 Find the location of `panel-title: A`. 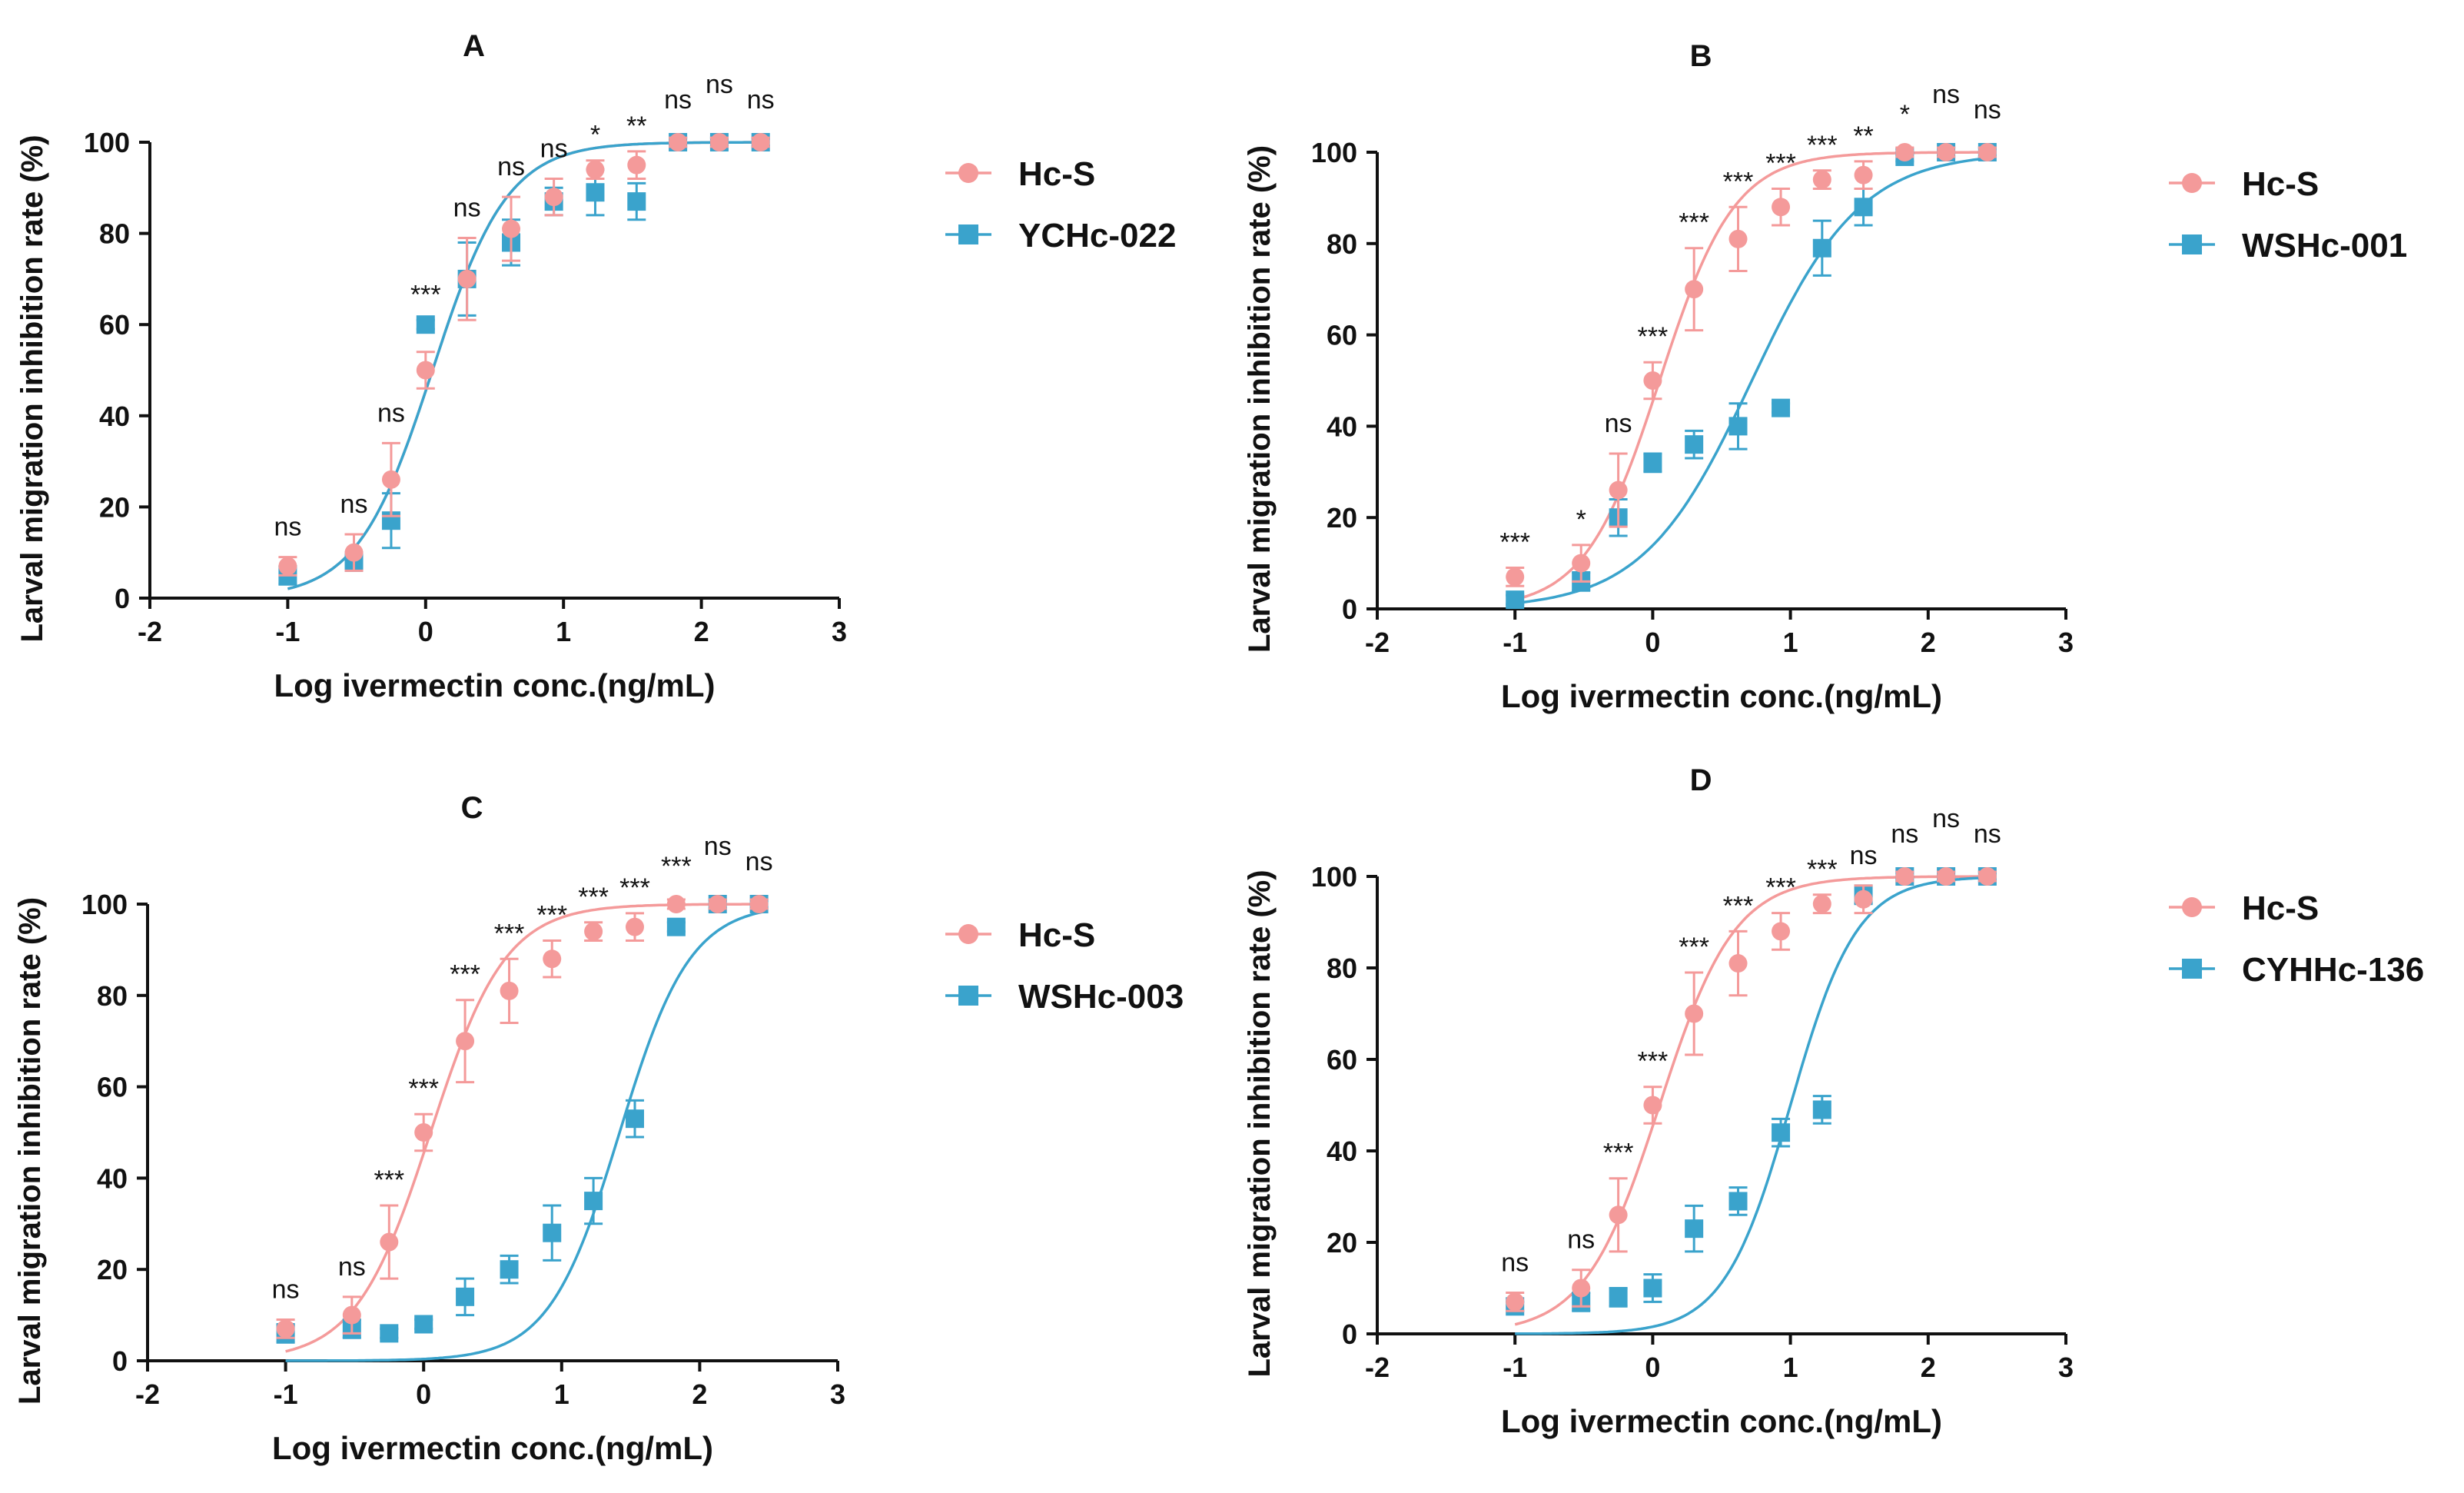

panel-title: A is located at coordinates (474, 46).